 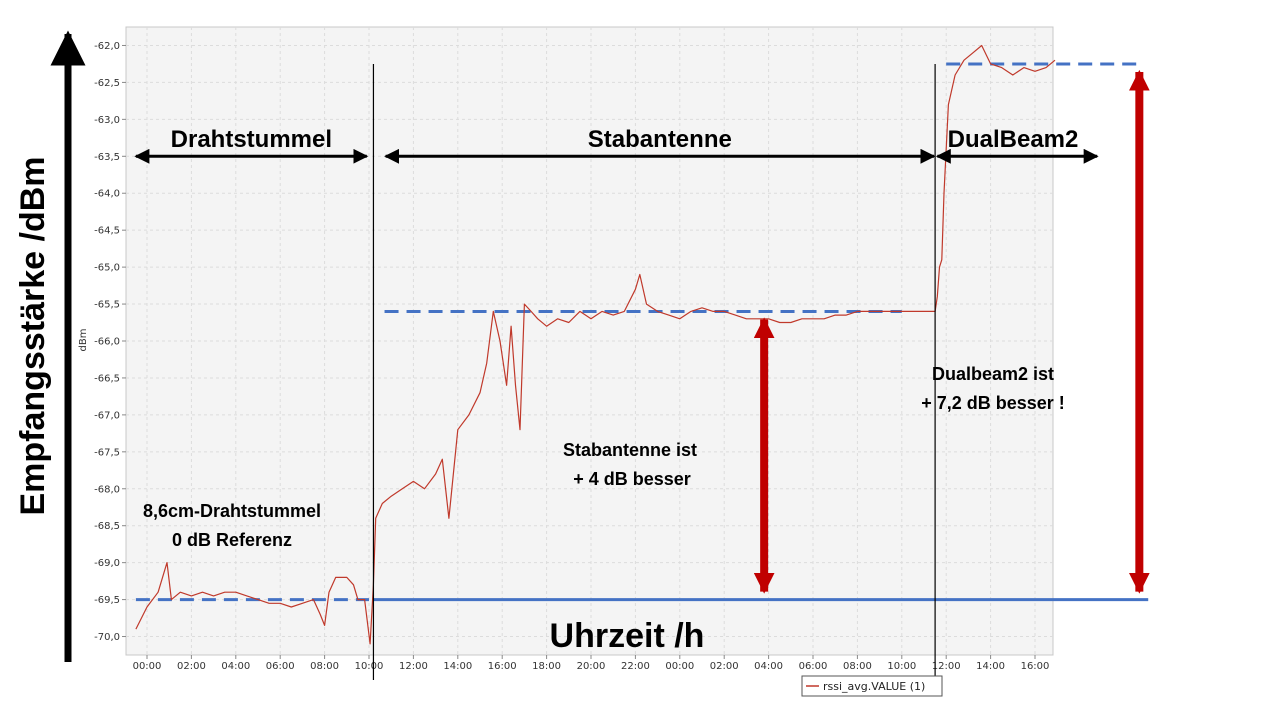 What do you see at coordinates (993, 403) in the screenshot?
I see `annotation-dualbeam2-line2: + 7,2 dB besser !` at bounding box center [993, 403].